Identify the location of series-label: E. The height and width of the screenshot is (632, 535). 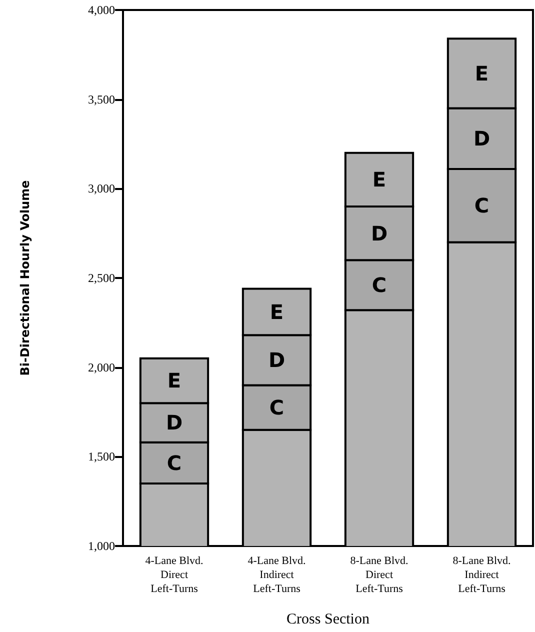
(174, 380).